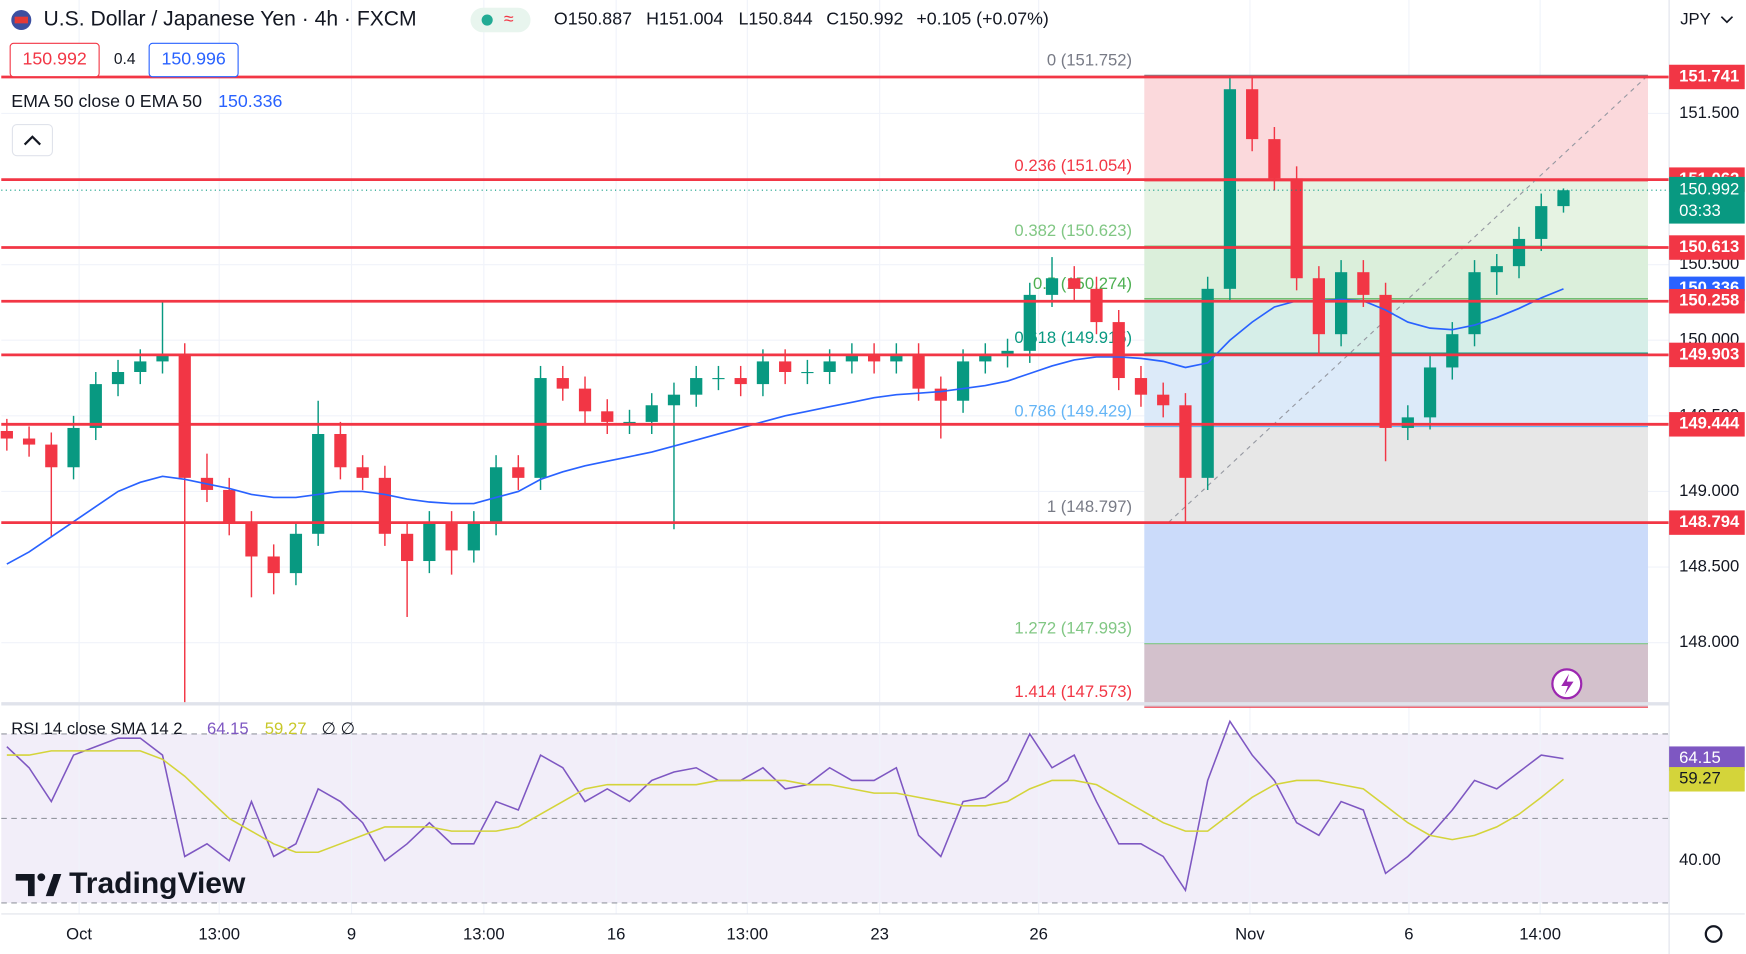 This screenshot has width=1746, height=954. I want to click on ohlc-low: L150.844, so click(775, 19).